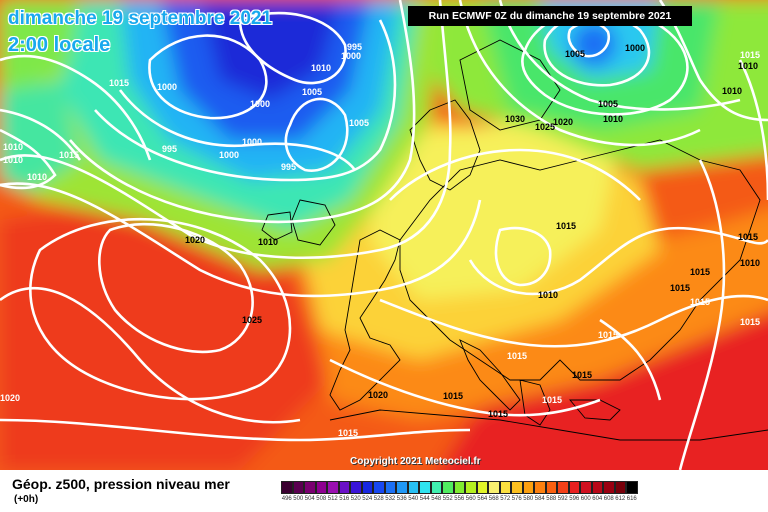 The image size is (768, 512). What do you see at coordinates (597, 499) in the screenshot?
I see `scale-tick-label: 604` at bounding box center [597, 499].